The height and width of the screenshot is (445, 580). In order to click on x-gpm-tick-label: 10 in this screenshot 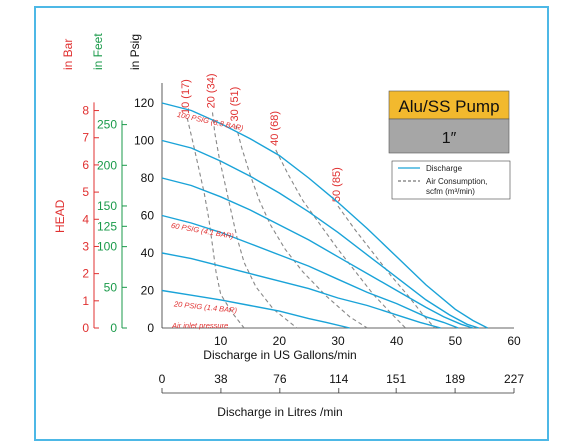, I will do `click(221, 341)`.